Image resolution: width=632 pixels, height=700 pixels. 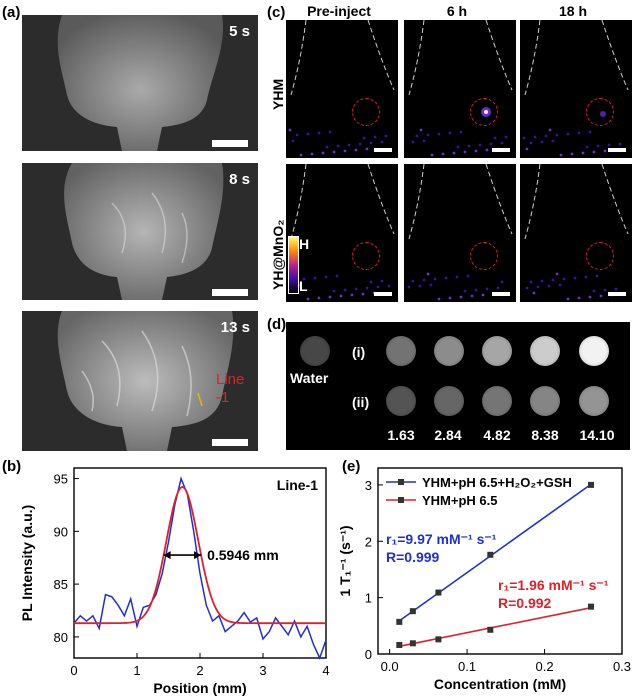 What do you see at coordinates (460, 500) in the screenshot?
I see `legend-entry: YHM+pH 6.5` at bounding box center [460, 500].